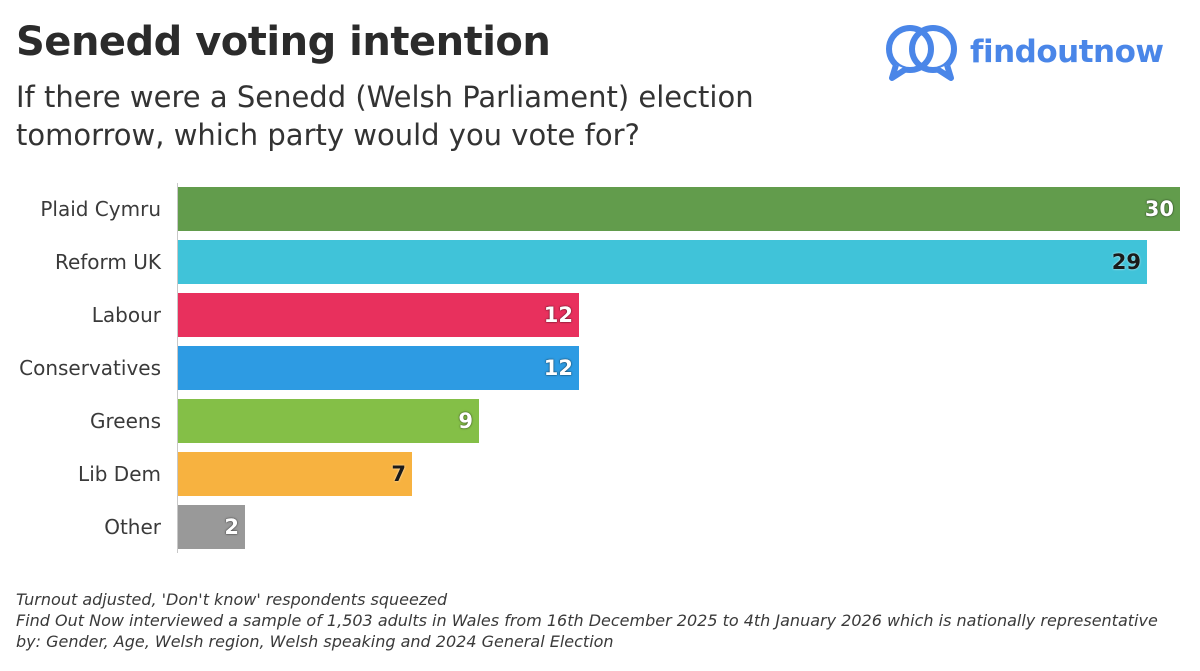  Describe the element at coordinates (600, 421) in the screenshot. I see `bar-row: Greens 9` at that location.